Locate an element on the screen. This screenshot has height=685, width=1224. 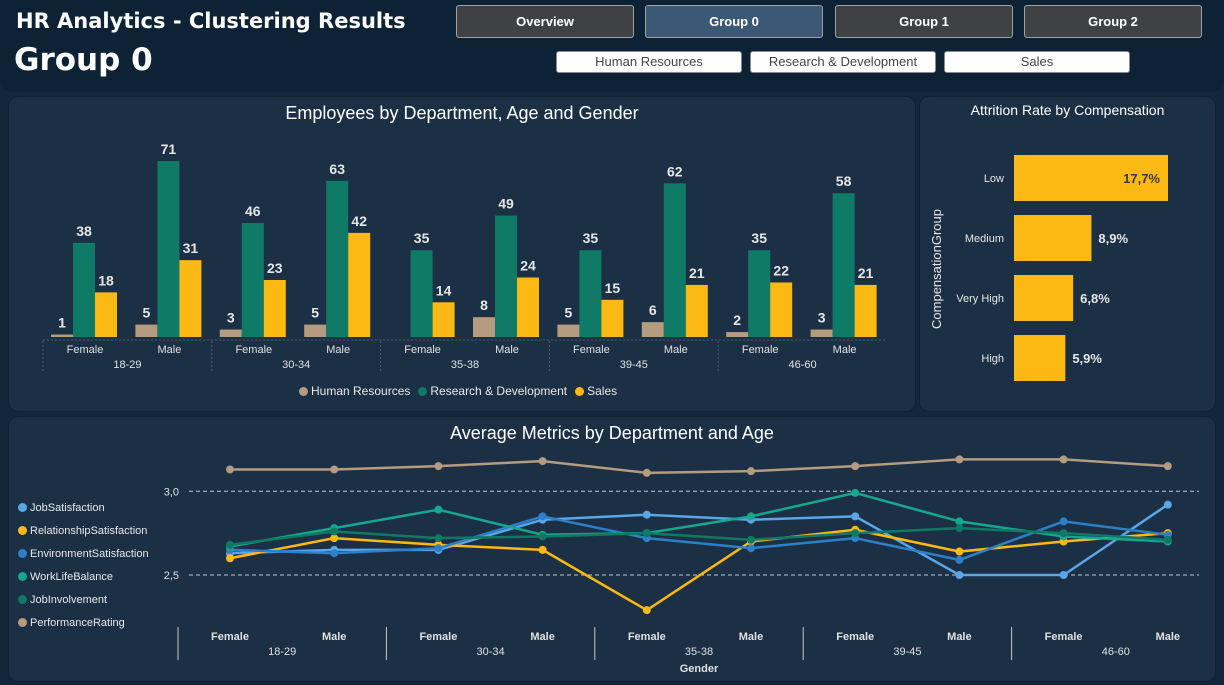
legend-label-relationshipsatisfaction: RelationshipSatisfaction is located at coordinates (89, 530).